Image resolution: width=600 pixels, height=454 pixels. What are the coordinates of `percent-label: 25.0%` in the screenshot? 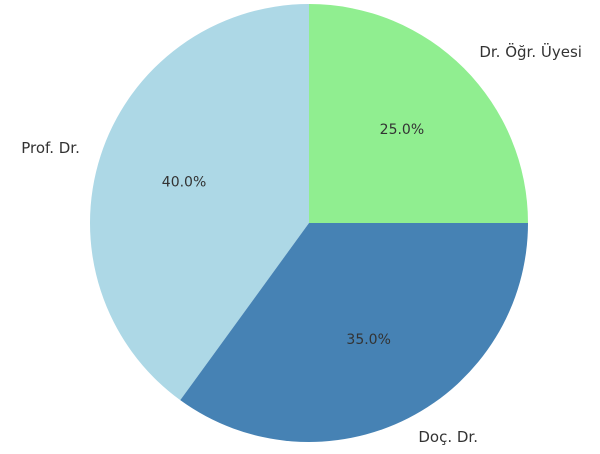 It's located at (402, 130).